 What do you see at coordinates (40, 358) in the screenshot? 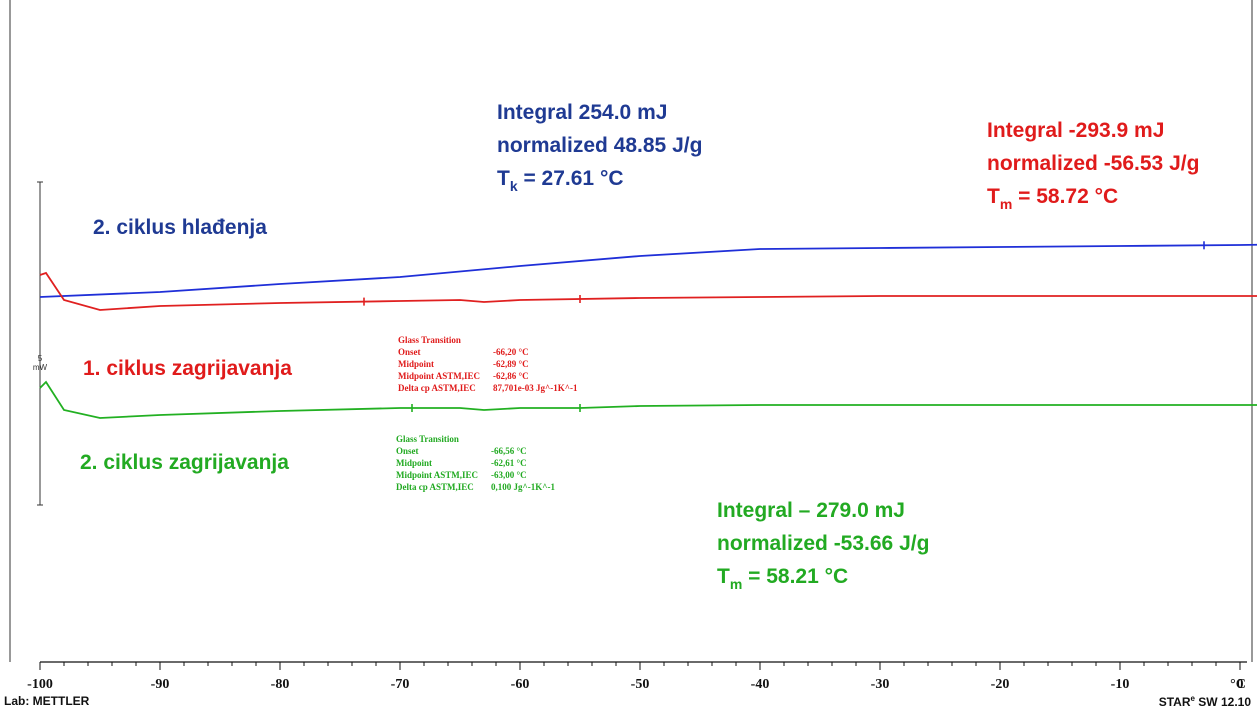
I see `scale-bar-value: 5` at bounding box center [40, 358].